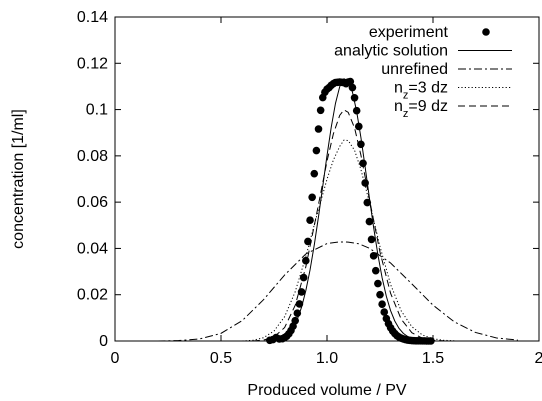 The image size is (542, 401). What do you see at coordinates (221, 358) in the screenshot?
I see `x-tick-label: 0.5` at bounding box center [221, 358].